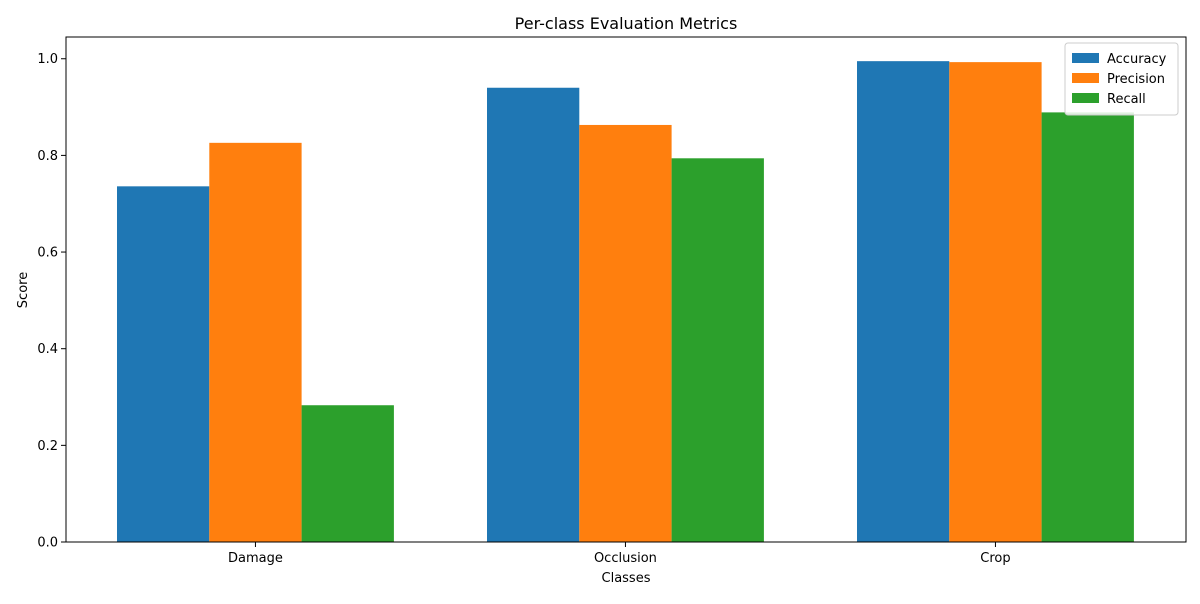 The width and height of the screenshot is (1200, 604). Describe the element at coordinates (1136, 79) in the screenshot. I see `legend-label-precision: Precision` at that location.